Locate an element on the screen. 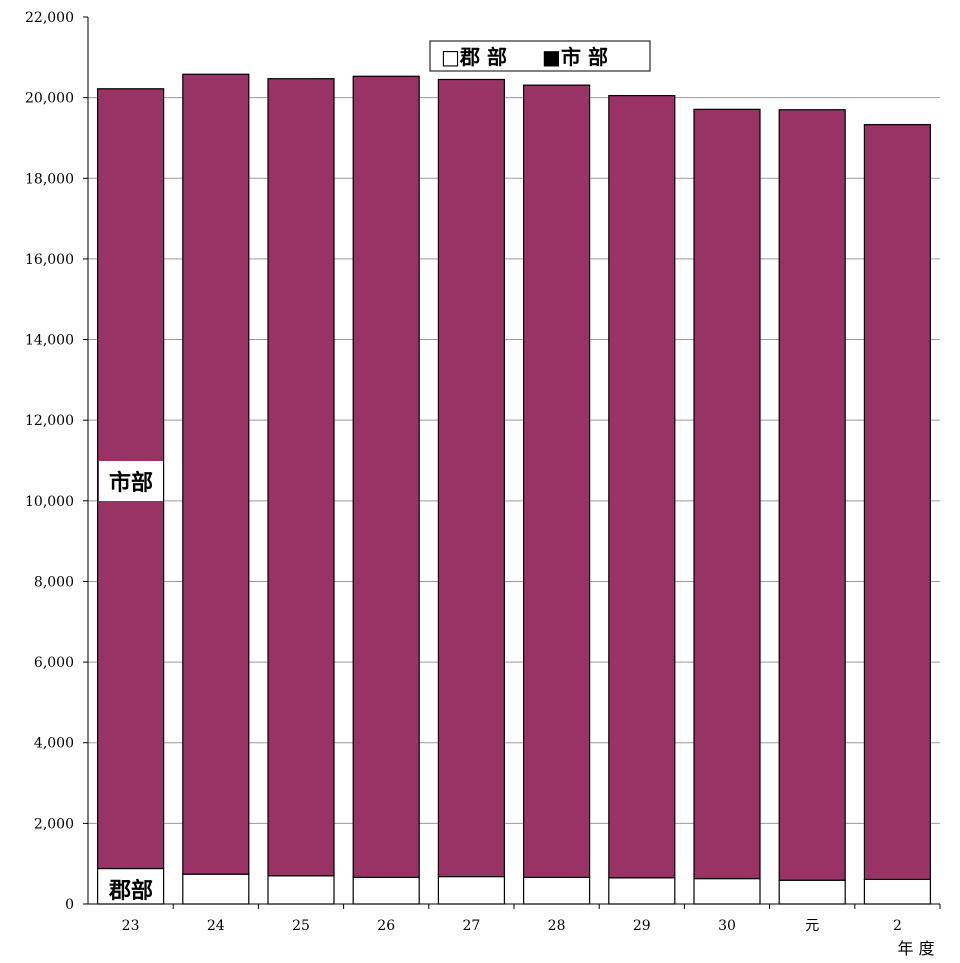 The height and width of the screenshot is (963, 960). x-tick-labels: 23 24 25 26 27 28 29 30 元 2 is located at coordinates (512, 926).